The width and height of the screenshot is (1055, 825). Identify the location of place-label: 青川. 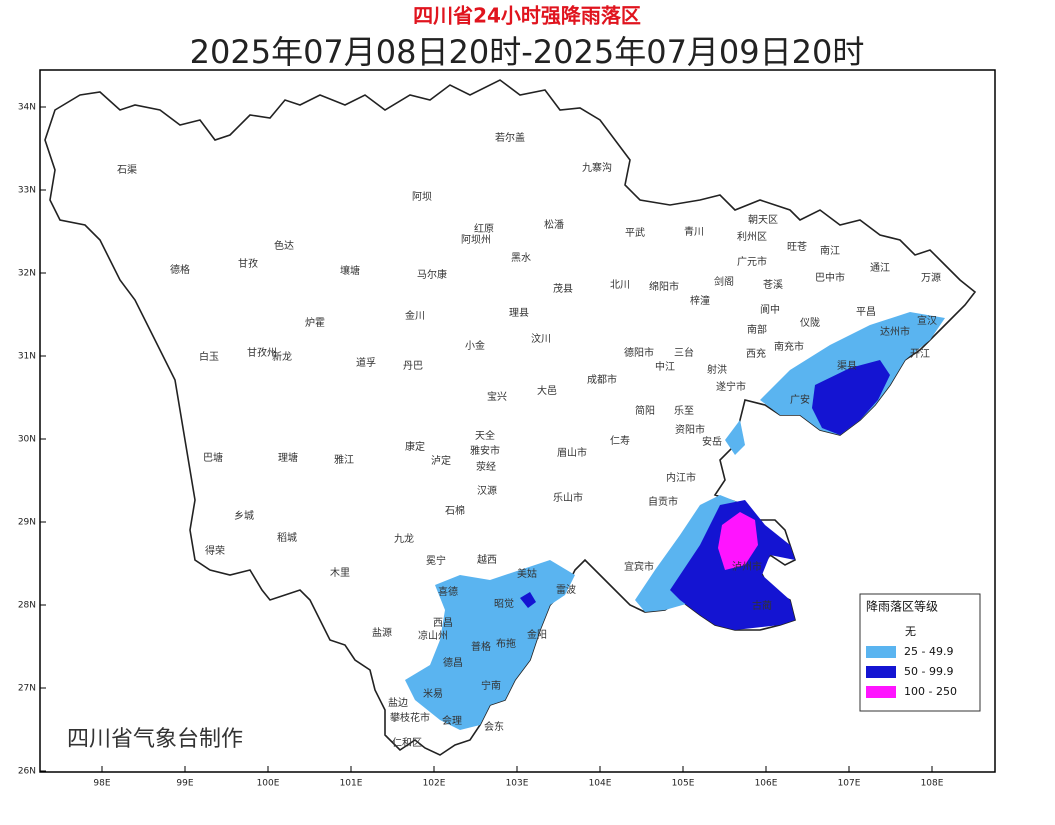
(694, 231).